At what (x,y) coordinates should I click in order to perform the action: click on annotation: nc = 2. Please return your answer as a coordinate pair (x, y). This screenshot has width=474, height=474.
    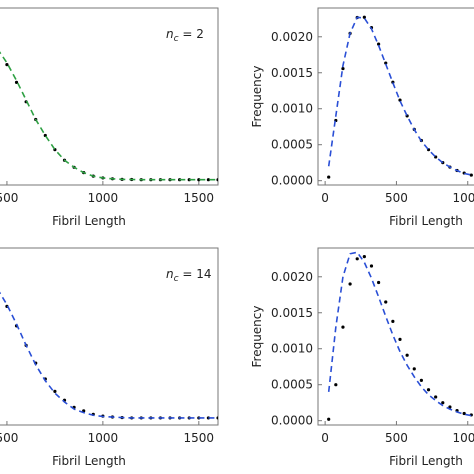
    Looking at the image, I should click on (185, 35).